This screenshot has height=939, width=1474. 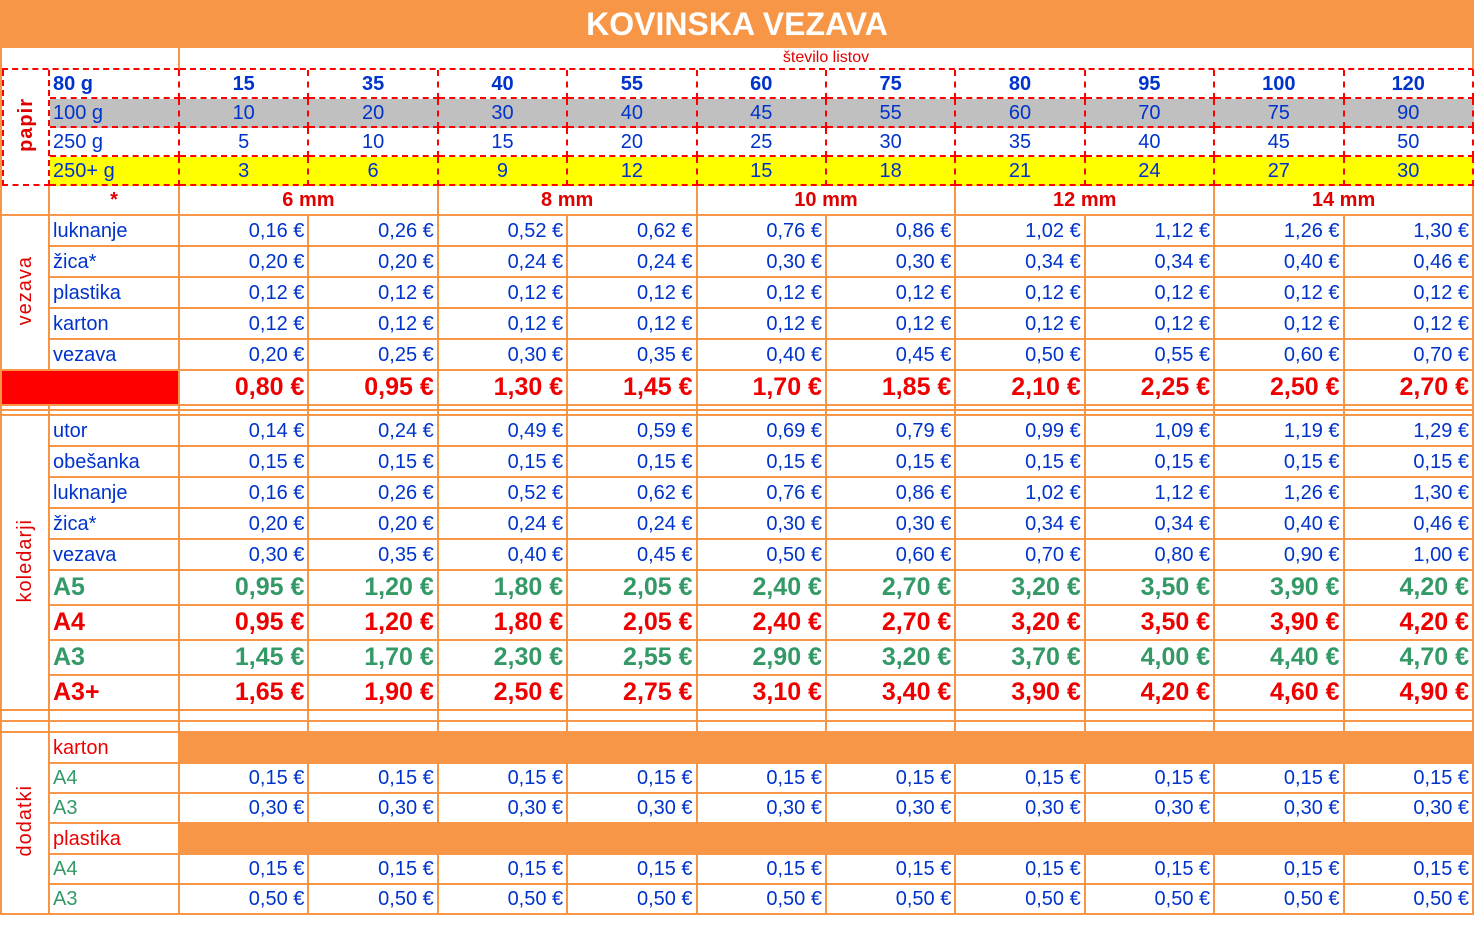 What do you see at coordinates (503, 84) in the screenshot?
I see `sheet-count: 40` at bounding box center [503, 84].